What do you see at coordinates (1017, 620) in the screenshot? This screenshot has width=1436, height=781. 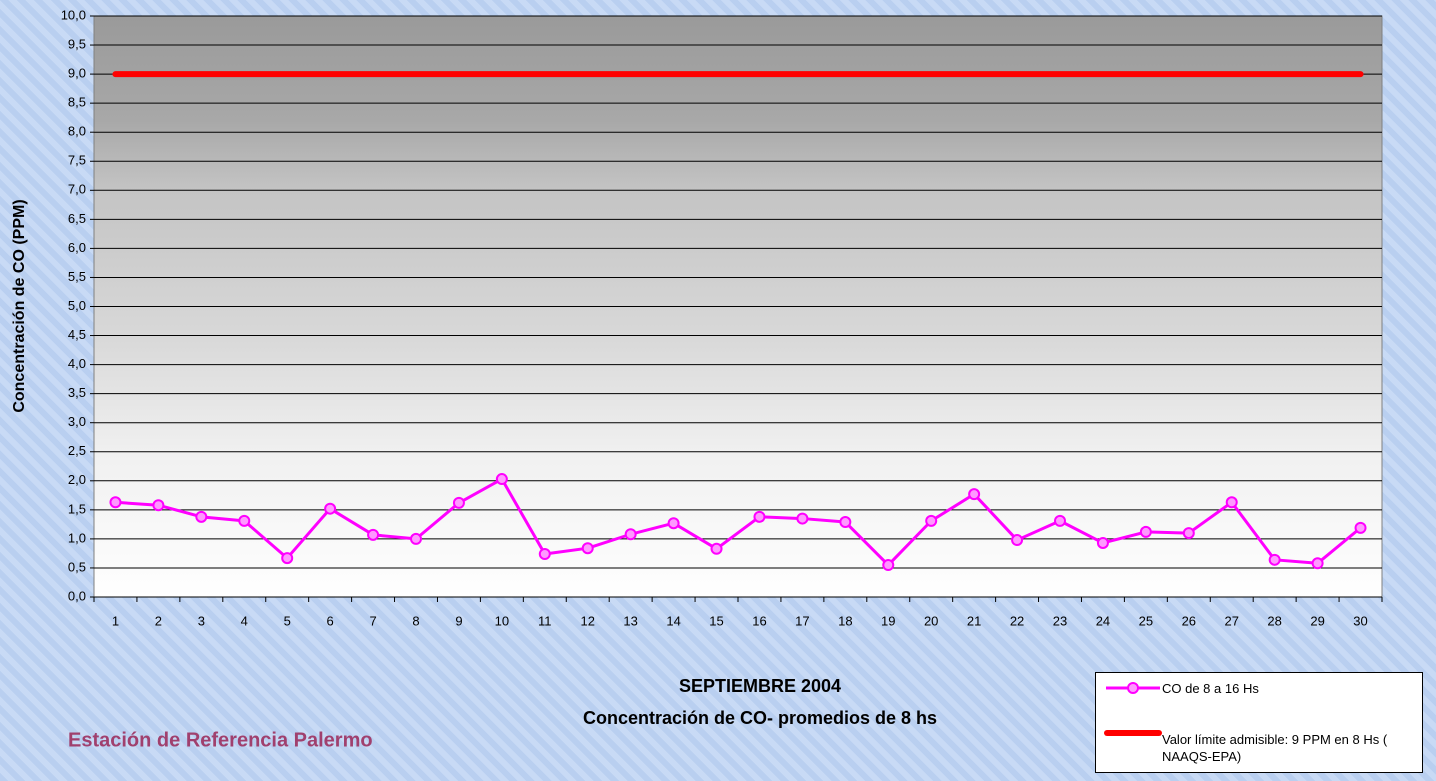 I see `x-tick-label: 22` at bounding box center [1017, 620].